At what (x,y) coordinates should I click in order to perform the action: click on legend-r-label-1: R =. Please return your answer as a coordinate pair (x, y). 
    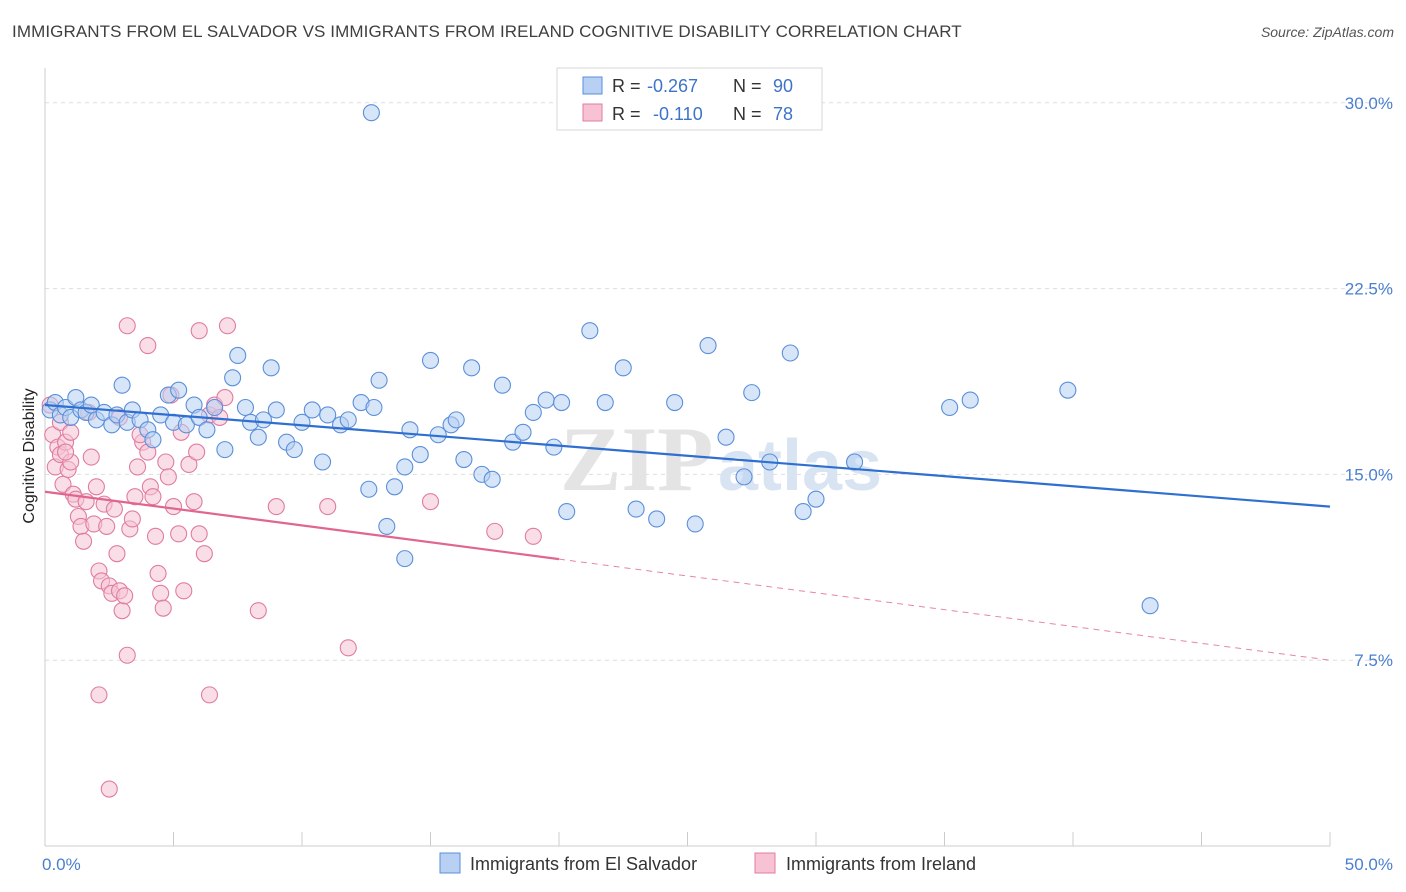
    Looking at the image, I should click on (626, 86).